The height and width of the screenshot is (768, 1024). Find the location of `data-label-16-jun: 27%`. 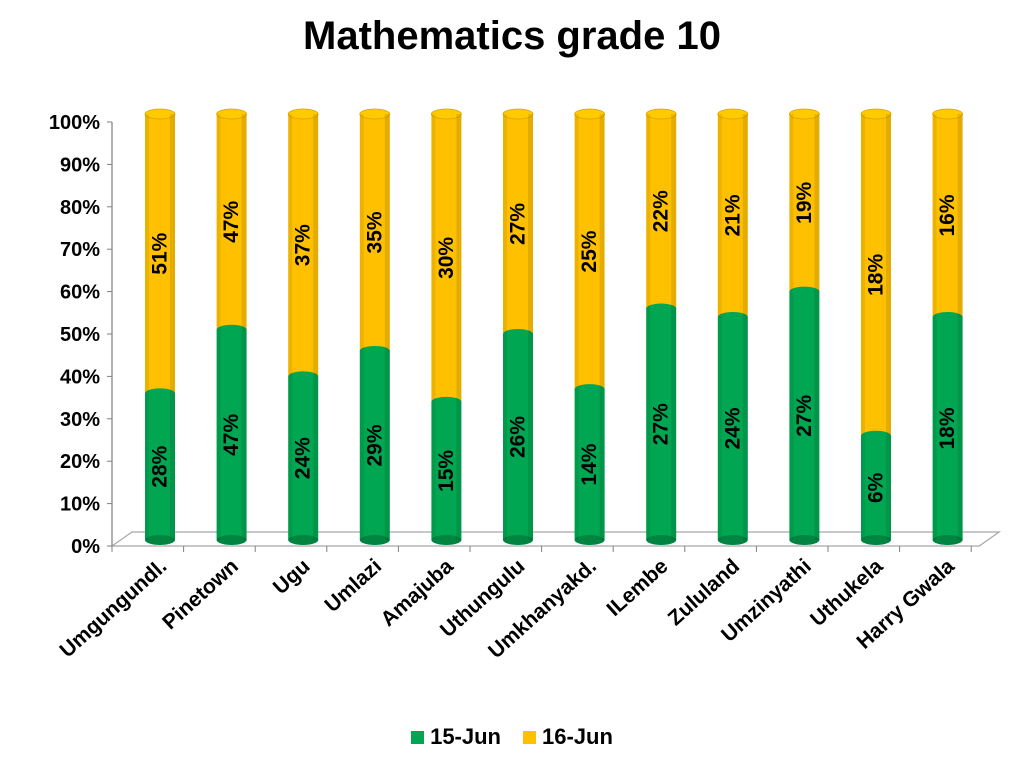

data-label-16-jun: 27% is located at coordinates (518, 224).